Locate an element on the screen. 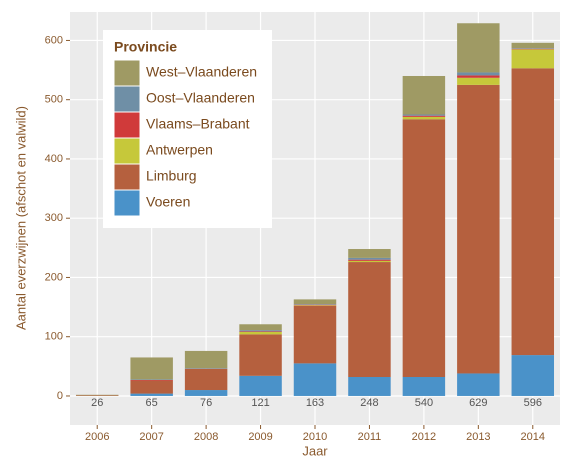 The height and width of the screenshot is (472, 587). x-tick-label: 2010 is located at coordinates (315, 437).